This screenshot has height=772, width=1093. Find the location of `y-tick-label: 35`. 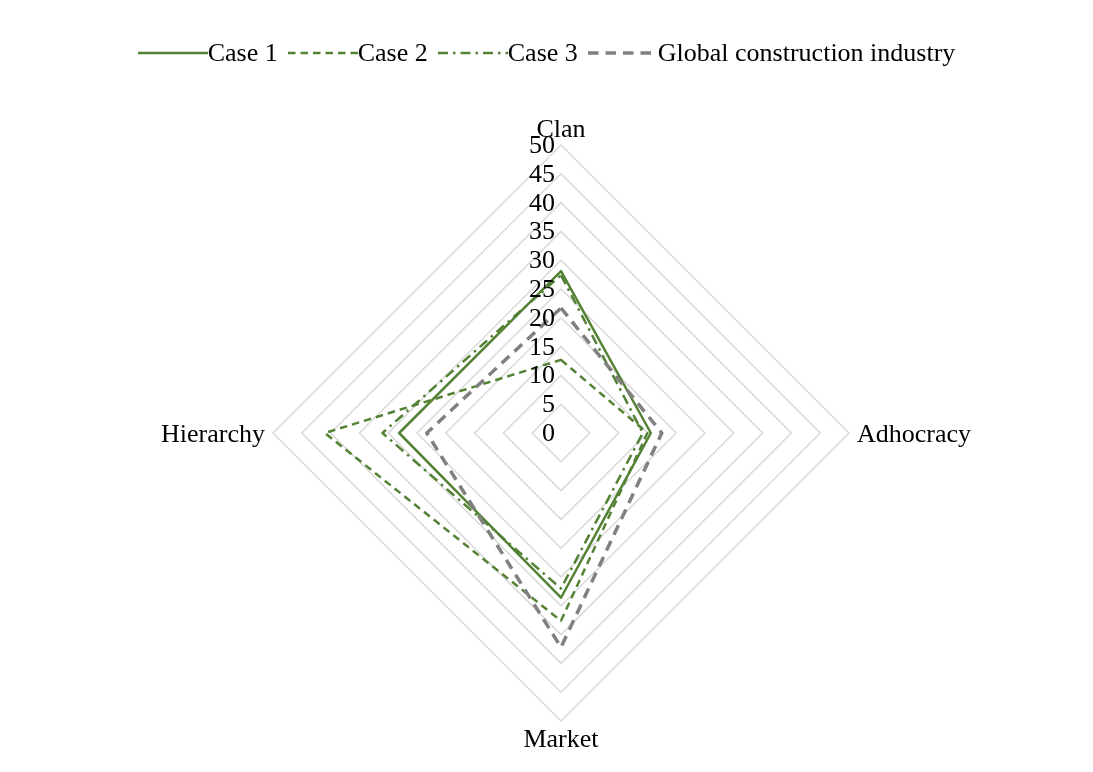

y-tick-label: 35 is located at coordinates (542, 231).